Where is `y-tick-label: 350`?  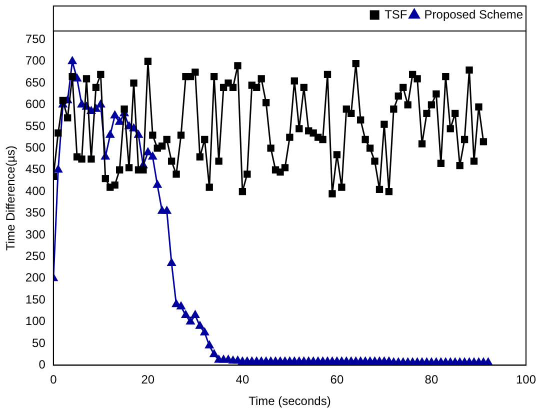
y-tick-label: 350 is located at coordinates (35, 213).